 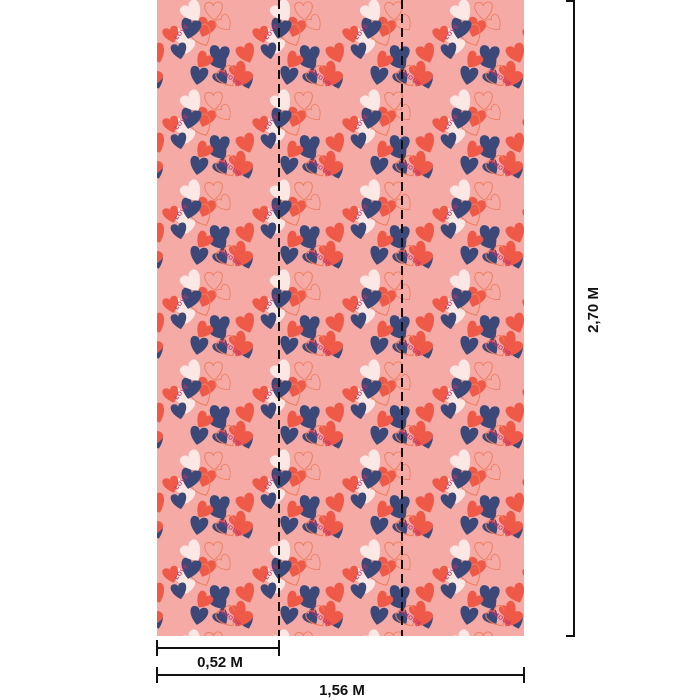 What do you see at coordinates (570, 318) in the screenshot?
I see `height-dimension` at bounding box center [570, 318].